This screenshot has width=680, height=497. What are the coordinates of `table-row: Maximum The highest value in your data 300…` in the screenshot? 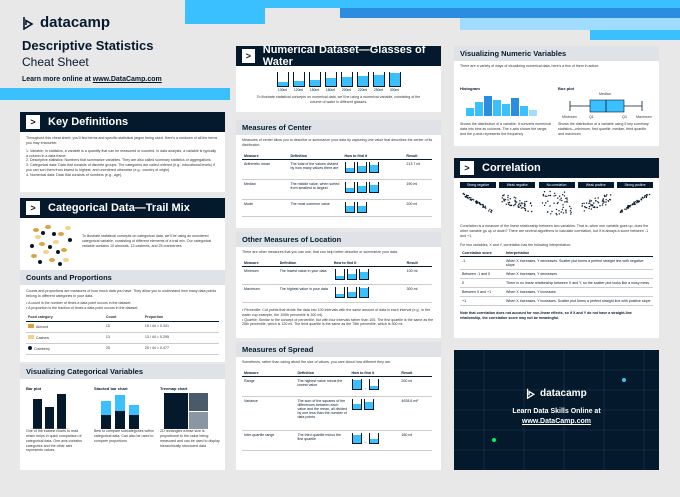 It's located at (337, 293).